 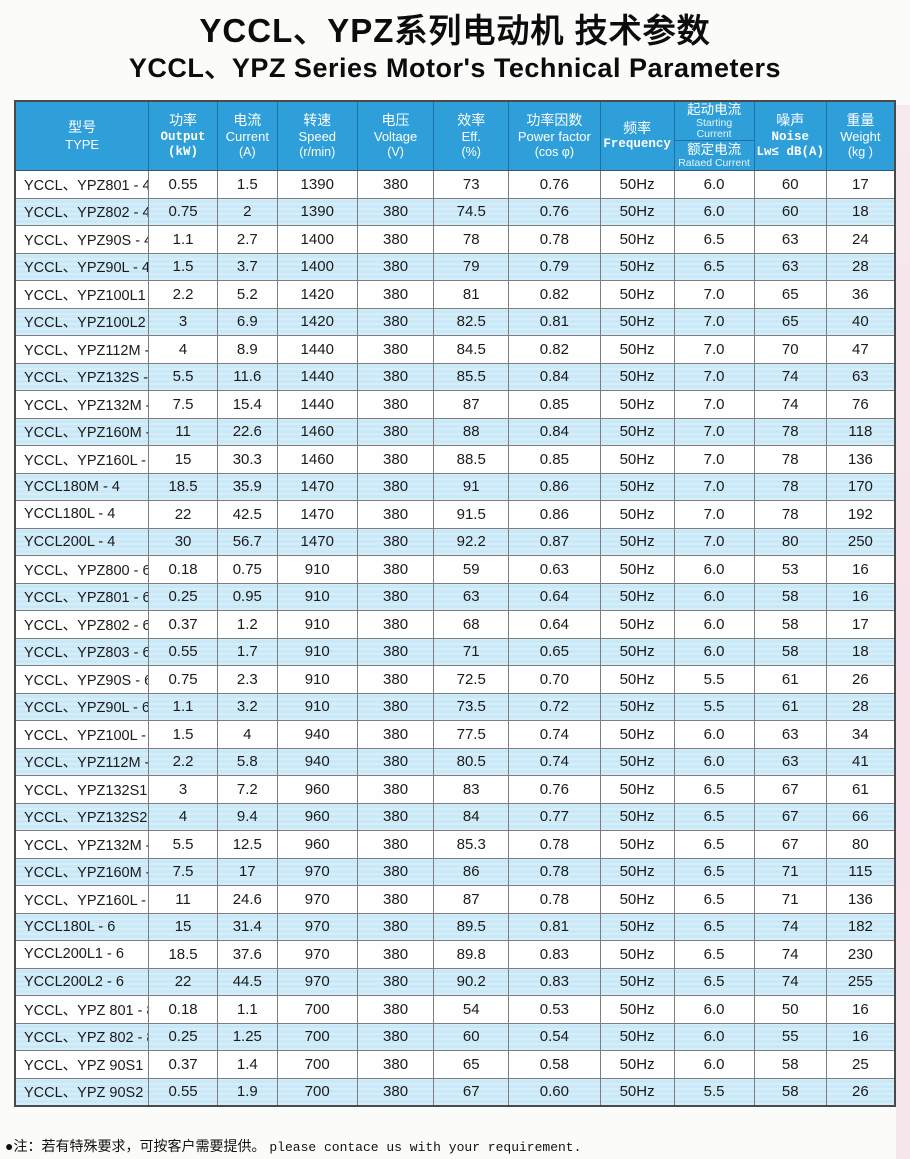 I want to click on cell-weight: 16, so click(x=860, y=1036).